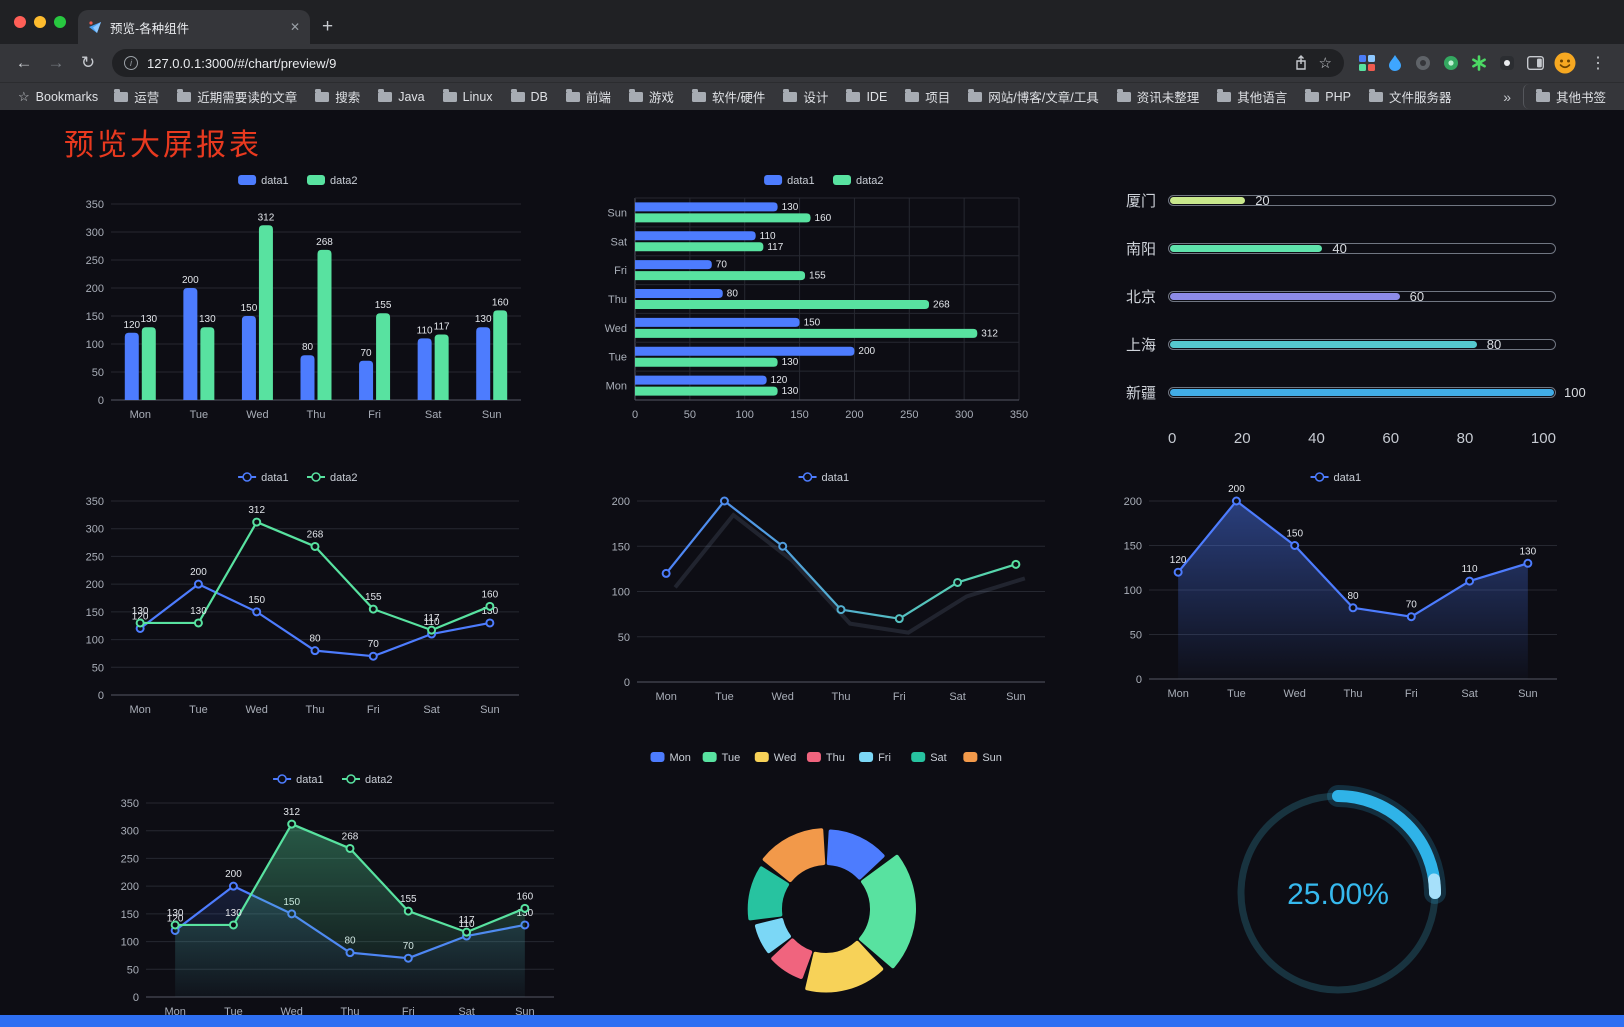 This screenshot has width=1624, height=1027. I want to click on weekday-donut-chart: Mon Tue Wed Thu Fri Sat Sun, so click(826, 878).